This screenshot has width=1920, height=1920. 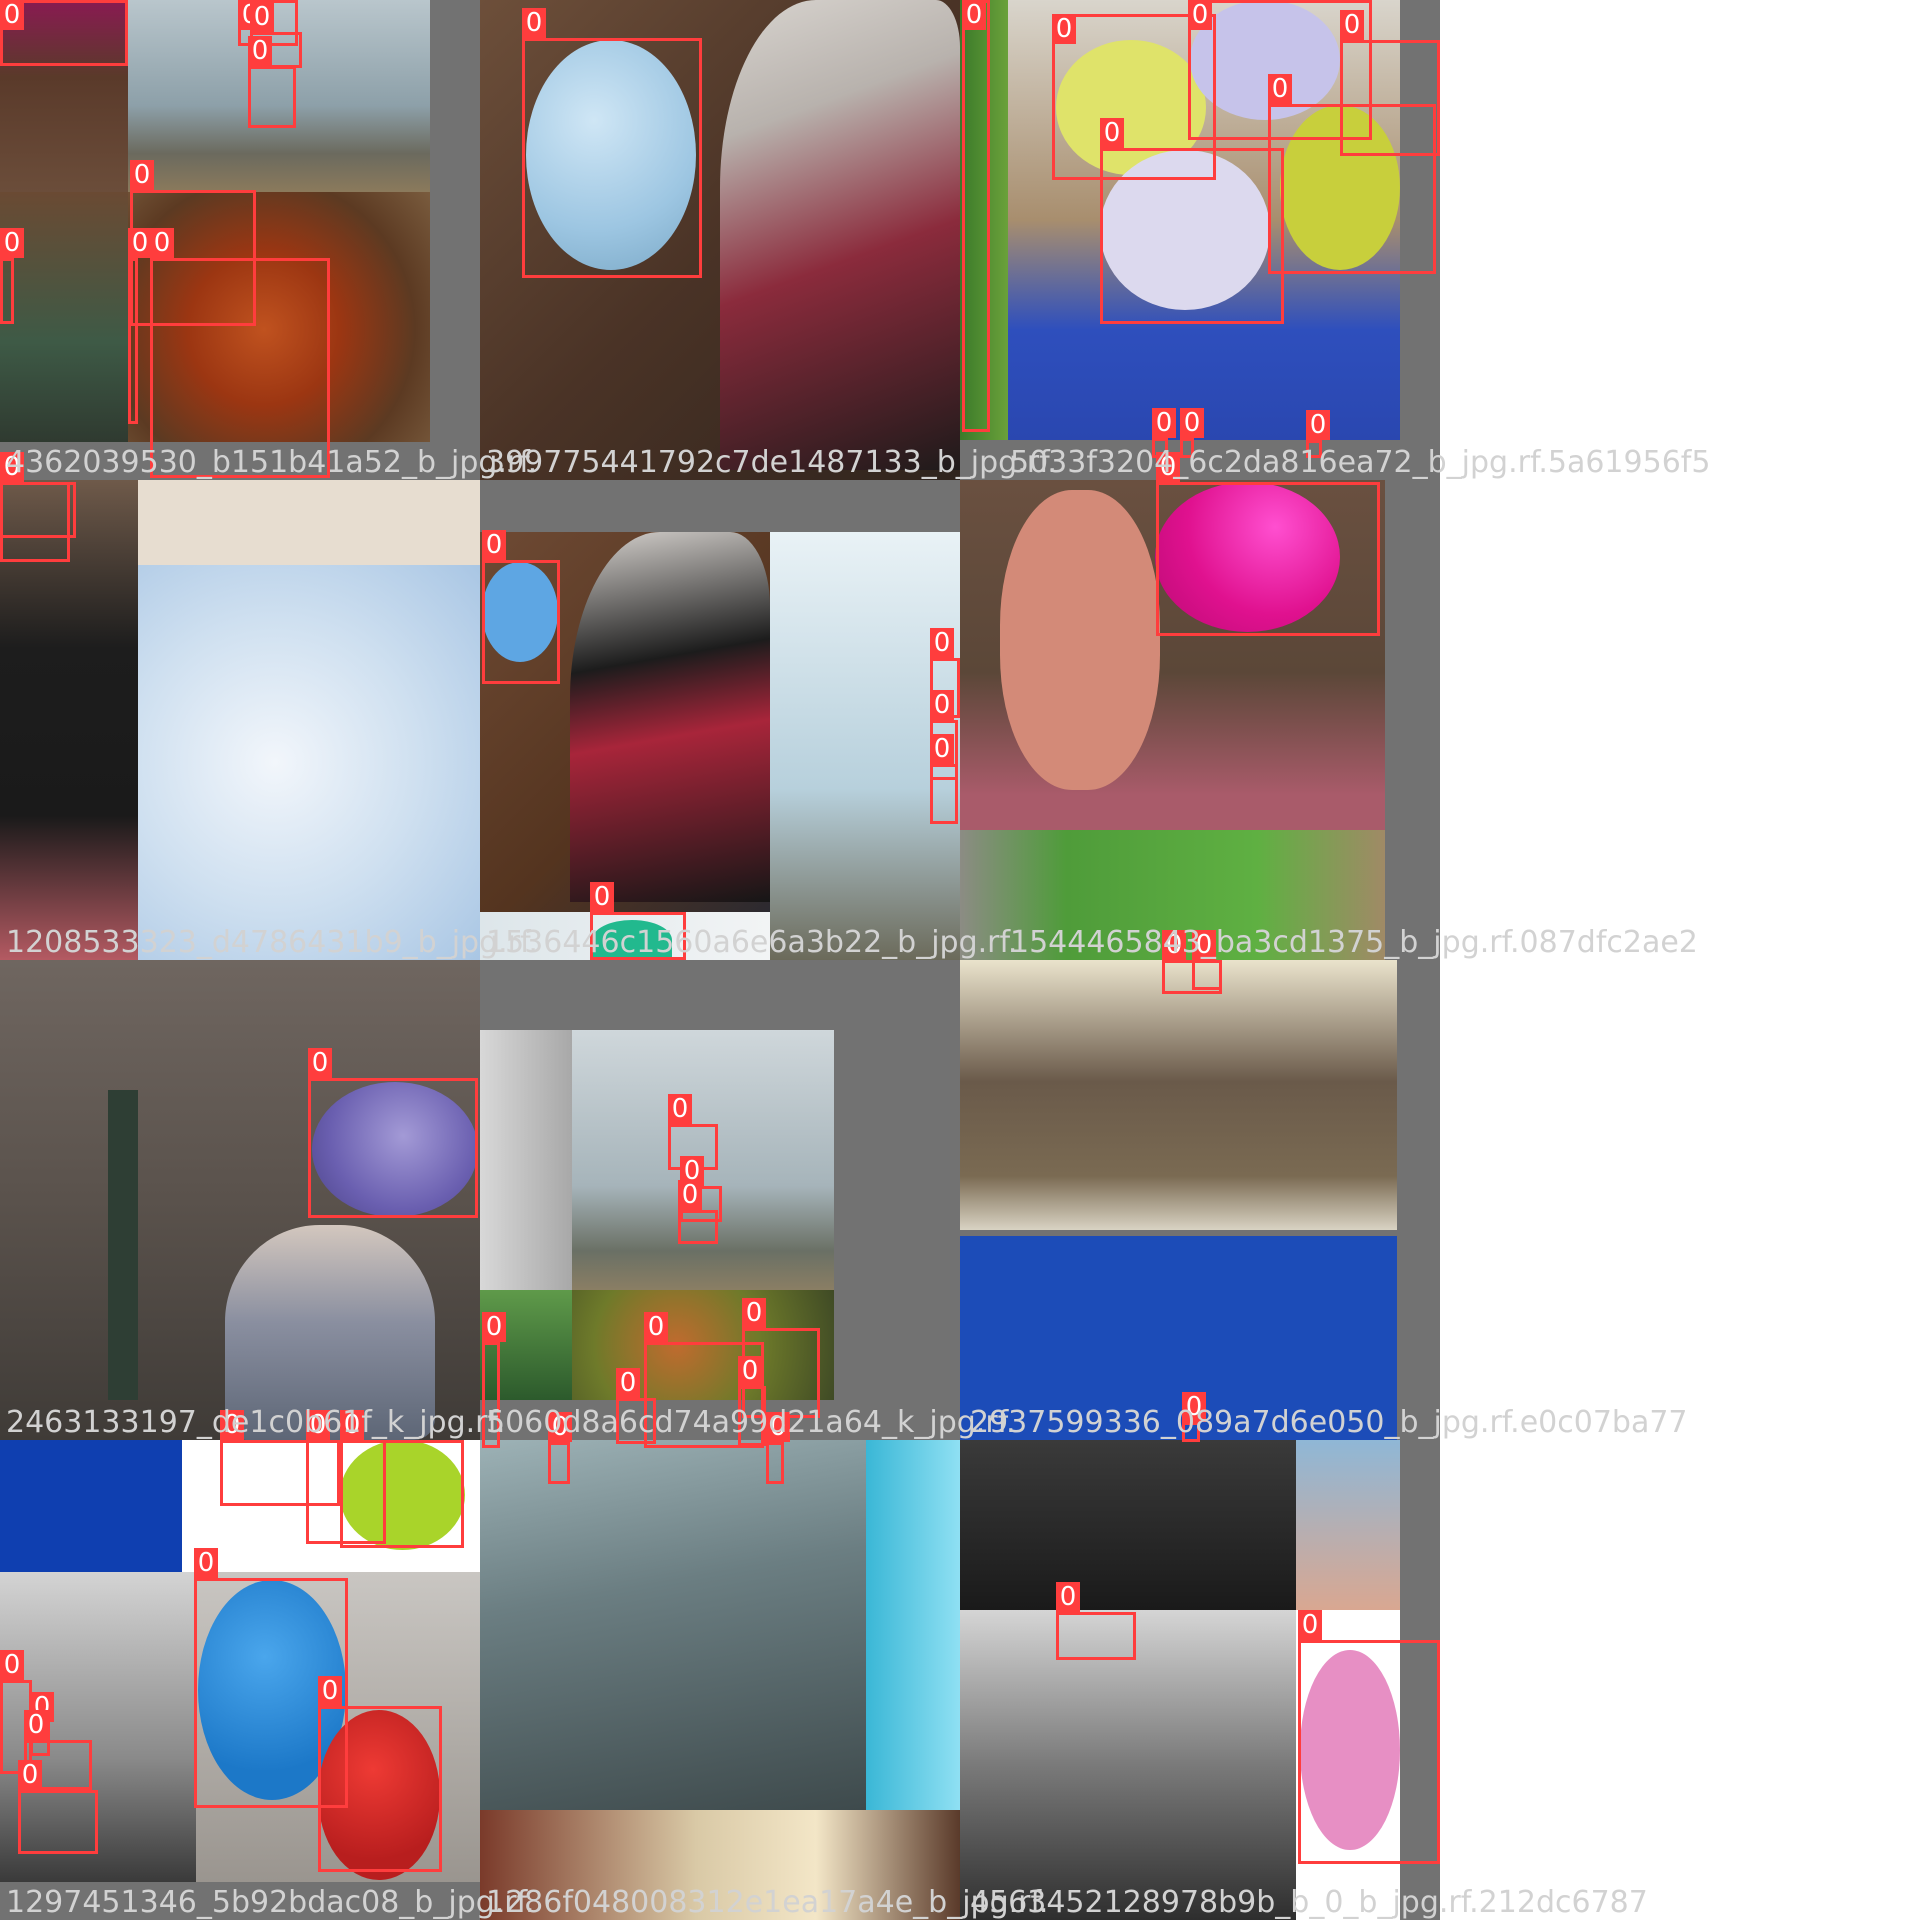 I want to click on image-filename: 4563452128978b9b_b_0_b_jpg.rf.212dc6787, so click(x=1309, y=1902).